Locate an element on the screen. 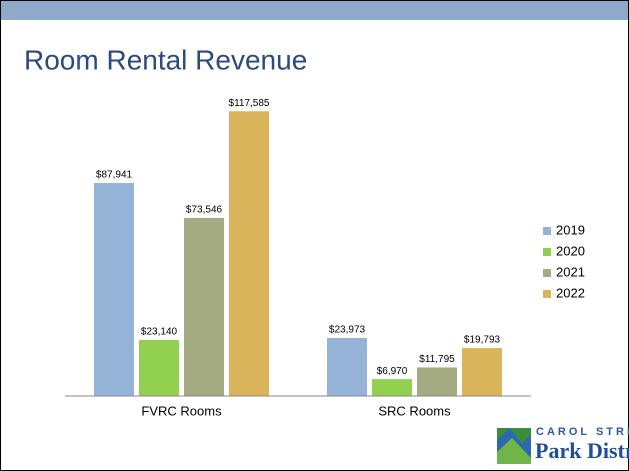  logo: CAROL STREAM Park District is located at coordinates (563, 445).